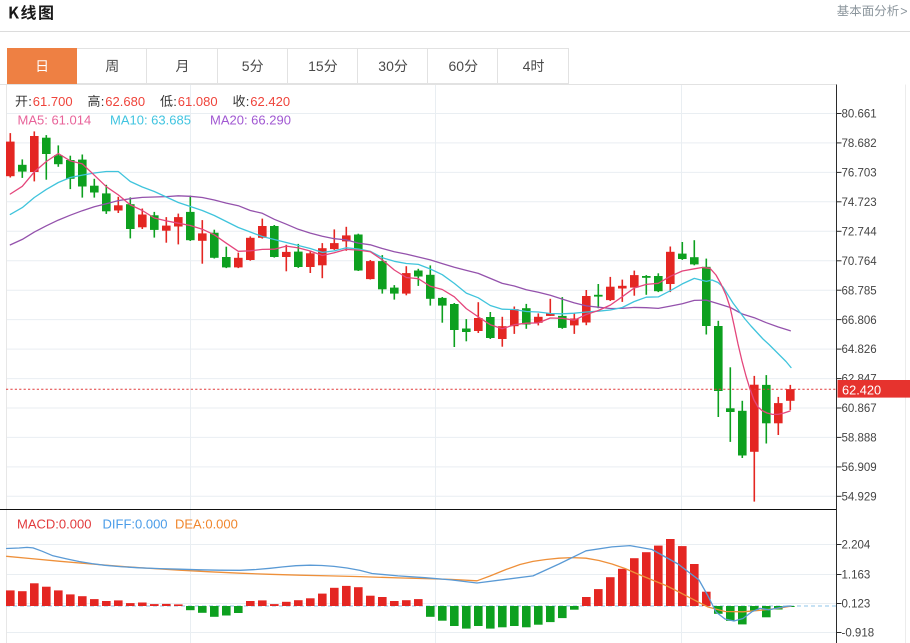 This screenshot has height=643, width=910. What do you see at coordinates (860, 232) in the screenshot?
I see `svg-text: 72.744` at bounding box center [860, 232].